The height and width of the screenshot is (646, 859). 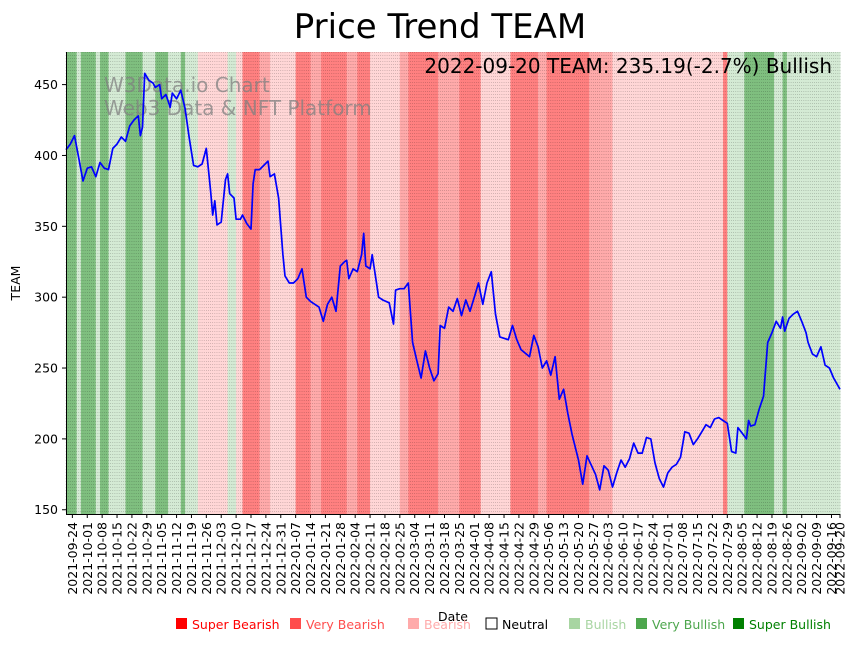 I want to click on x-tick-label: 2022-04-08, so click(x=489, y=558).